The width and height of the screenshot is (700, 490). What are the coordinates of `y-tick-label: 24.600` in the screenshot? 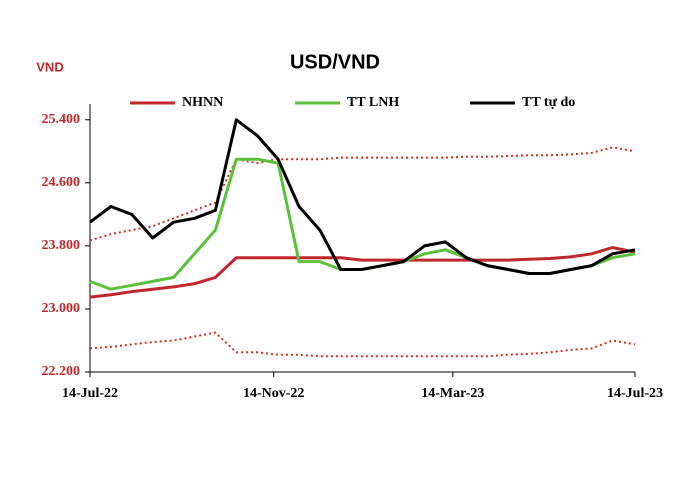 It's located at (61, 182).